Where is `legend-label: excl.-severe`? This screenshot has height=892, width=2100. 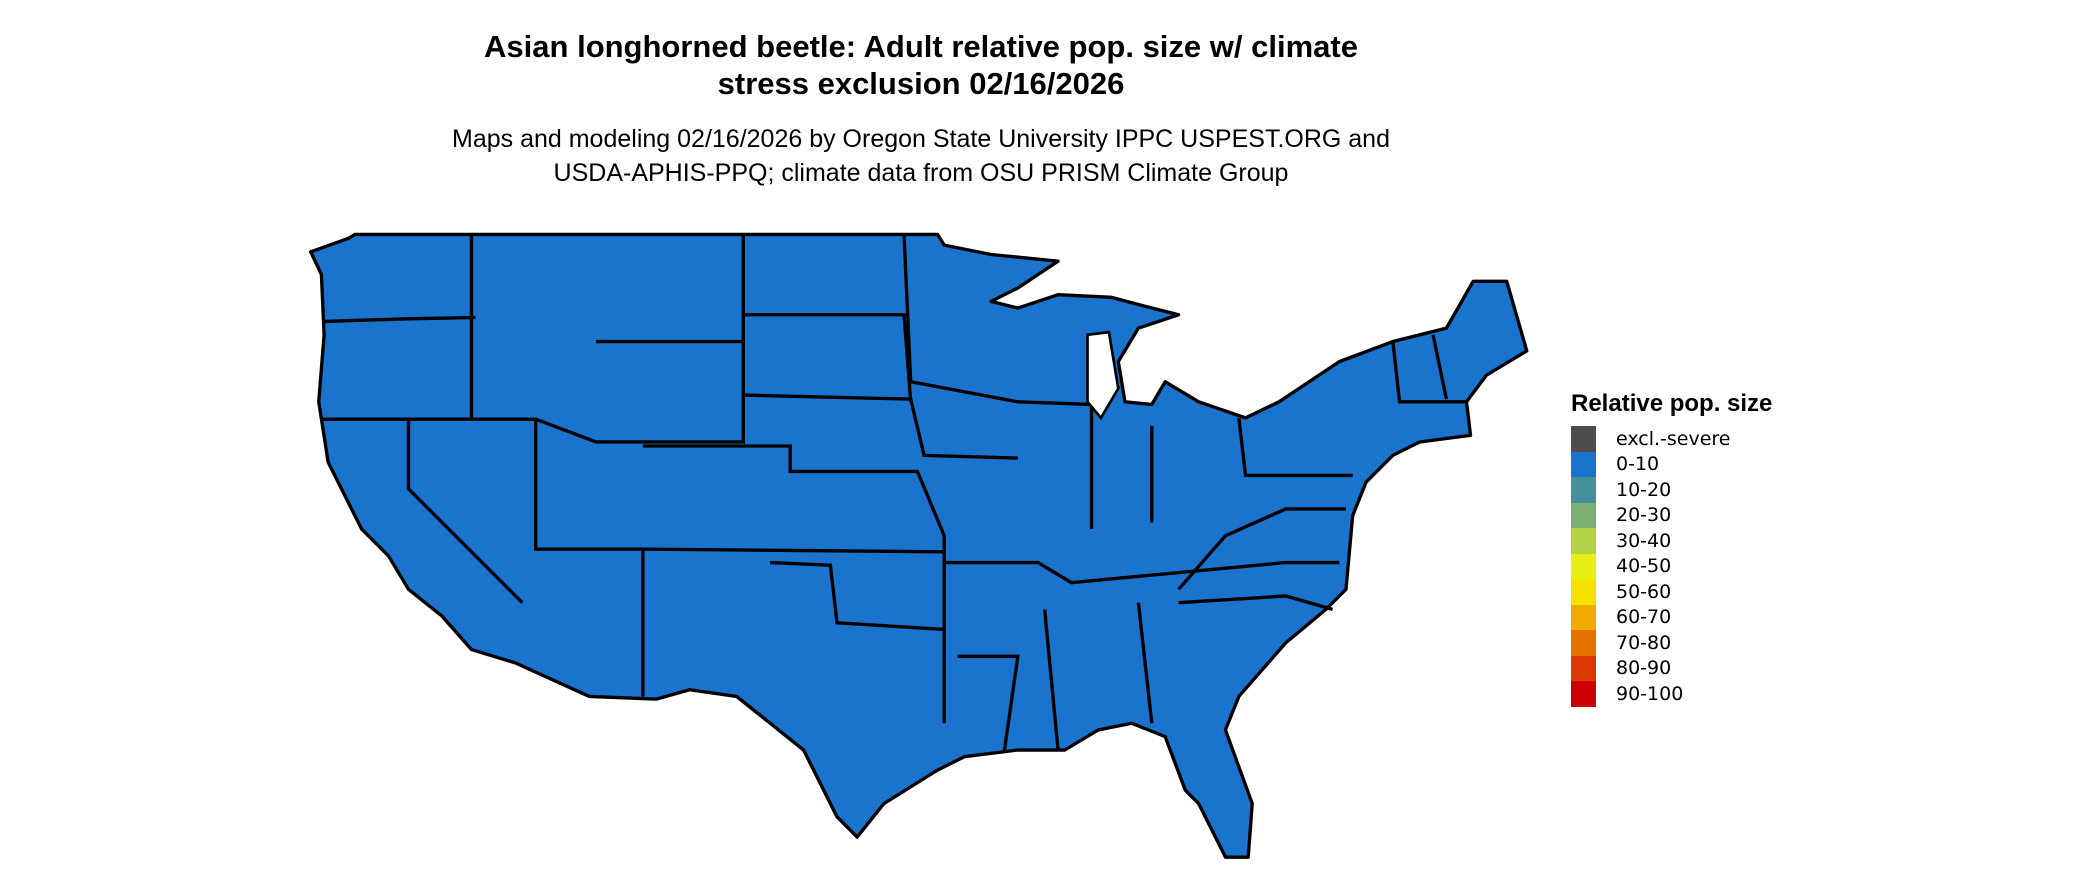
legend-label: excl.-severe is located at coordinates (1673, 438).